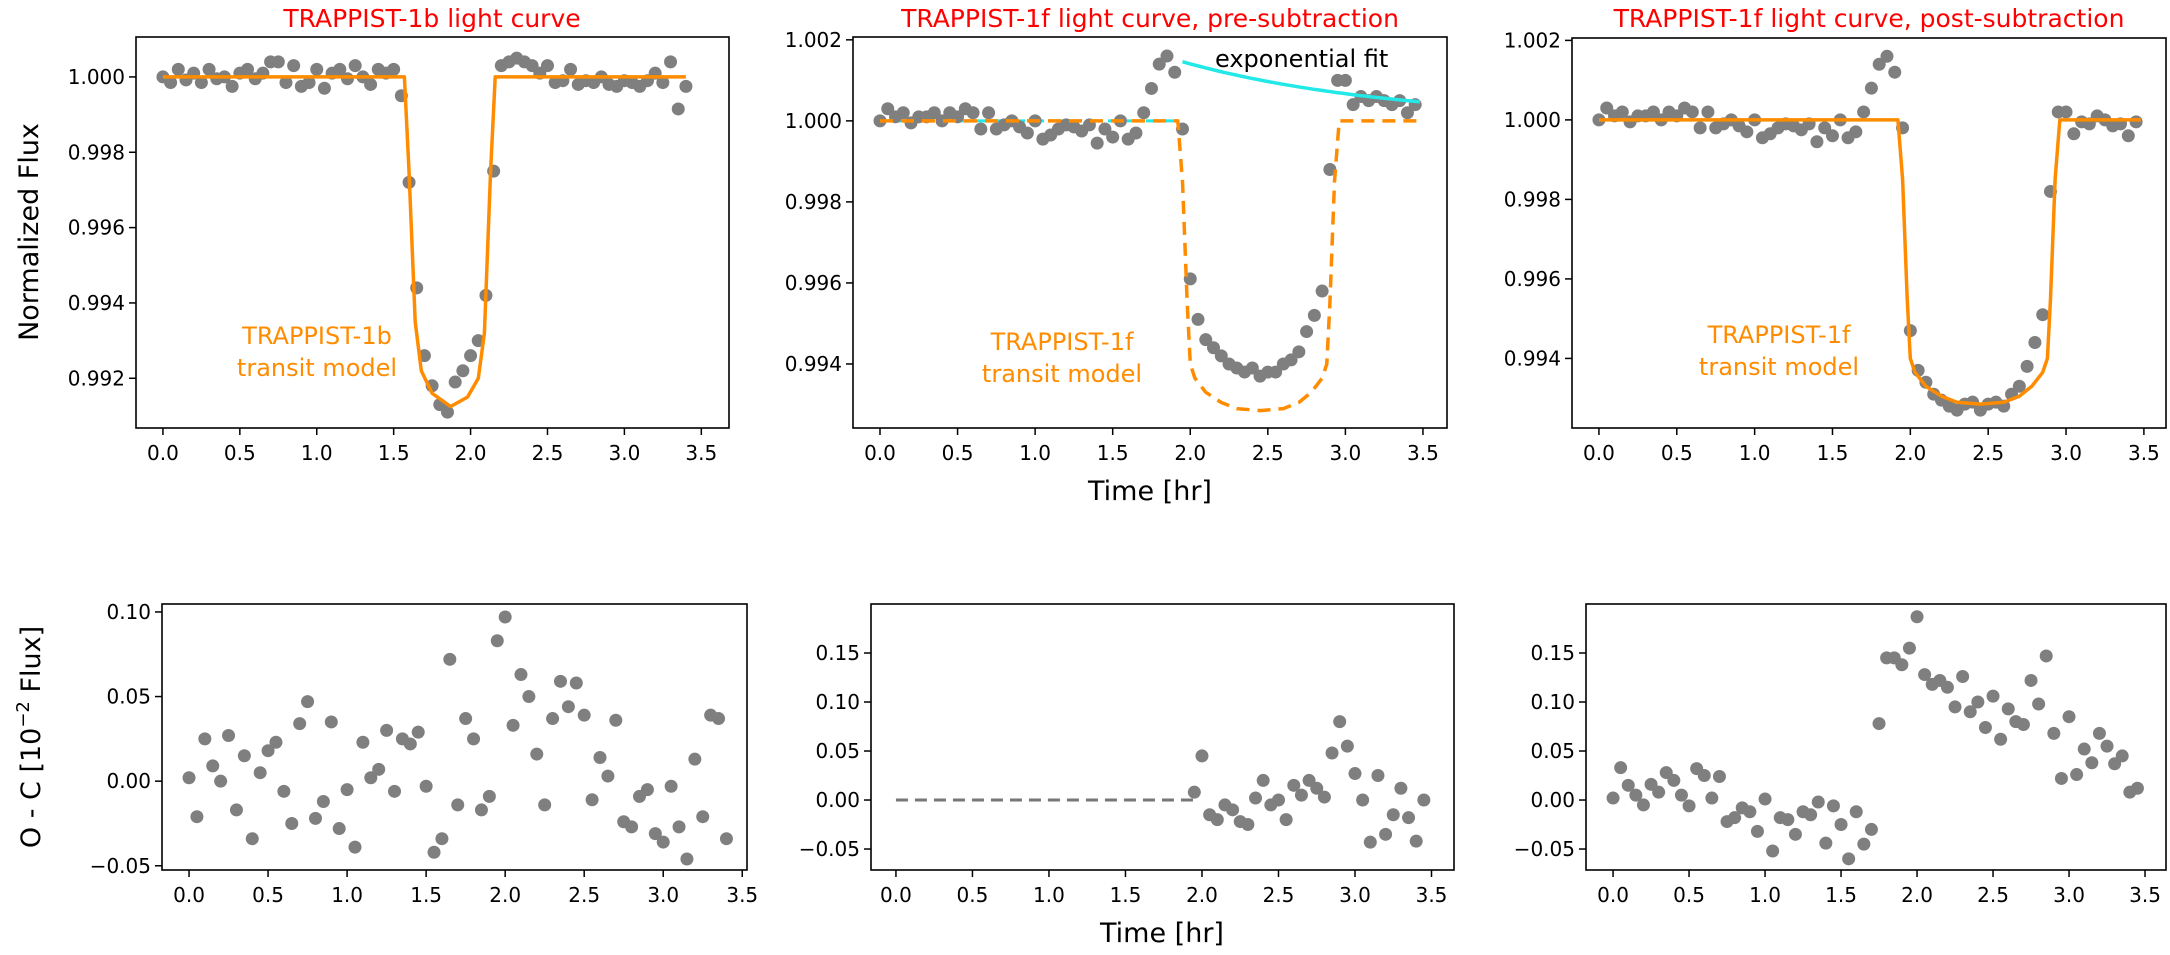 The width and height of the screenshot is (2170, 955). Describe the element at coordinates (1677, 453) in the screenshot. I see `x-tick-label: 0.5` at that location.